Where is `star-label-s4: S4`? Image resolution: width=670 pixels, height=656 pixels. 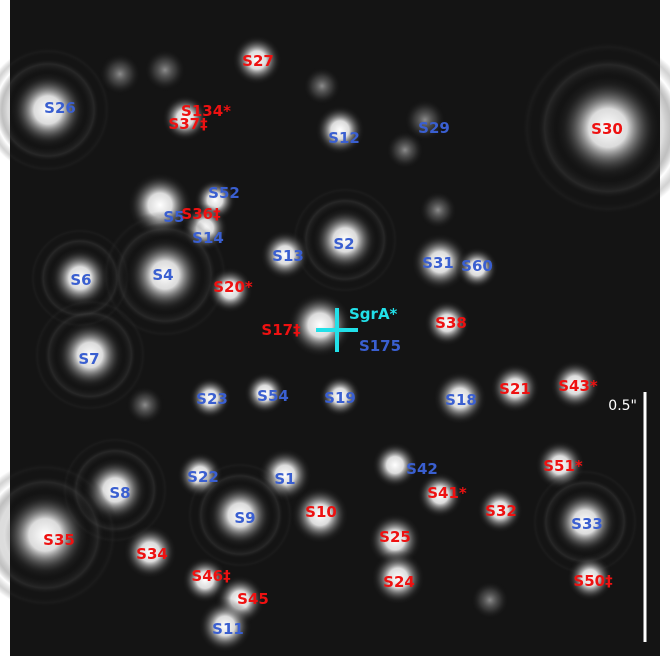
star-label-s4: S4 is located at coordinates (162, 275).